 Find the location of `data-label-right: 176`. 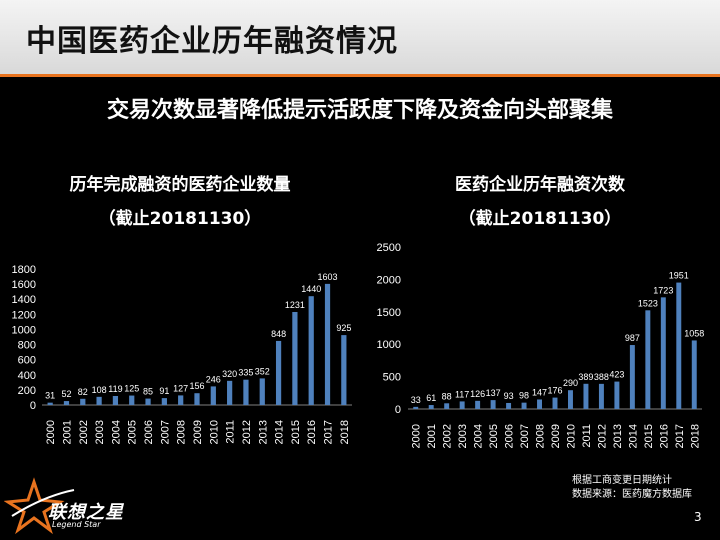

data-label-right: 176 is located at coordinates (554, 391).